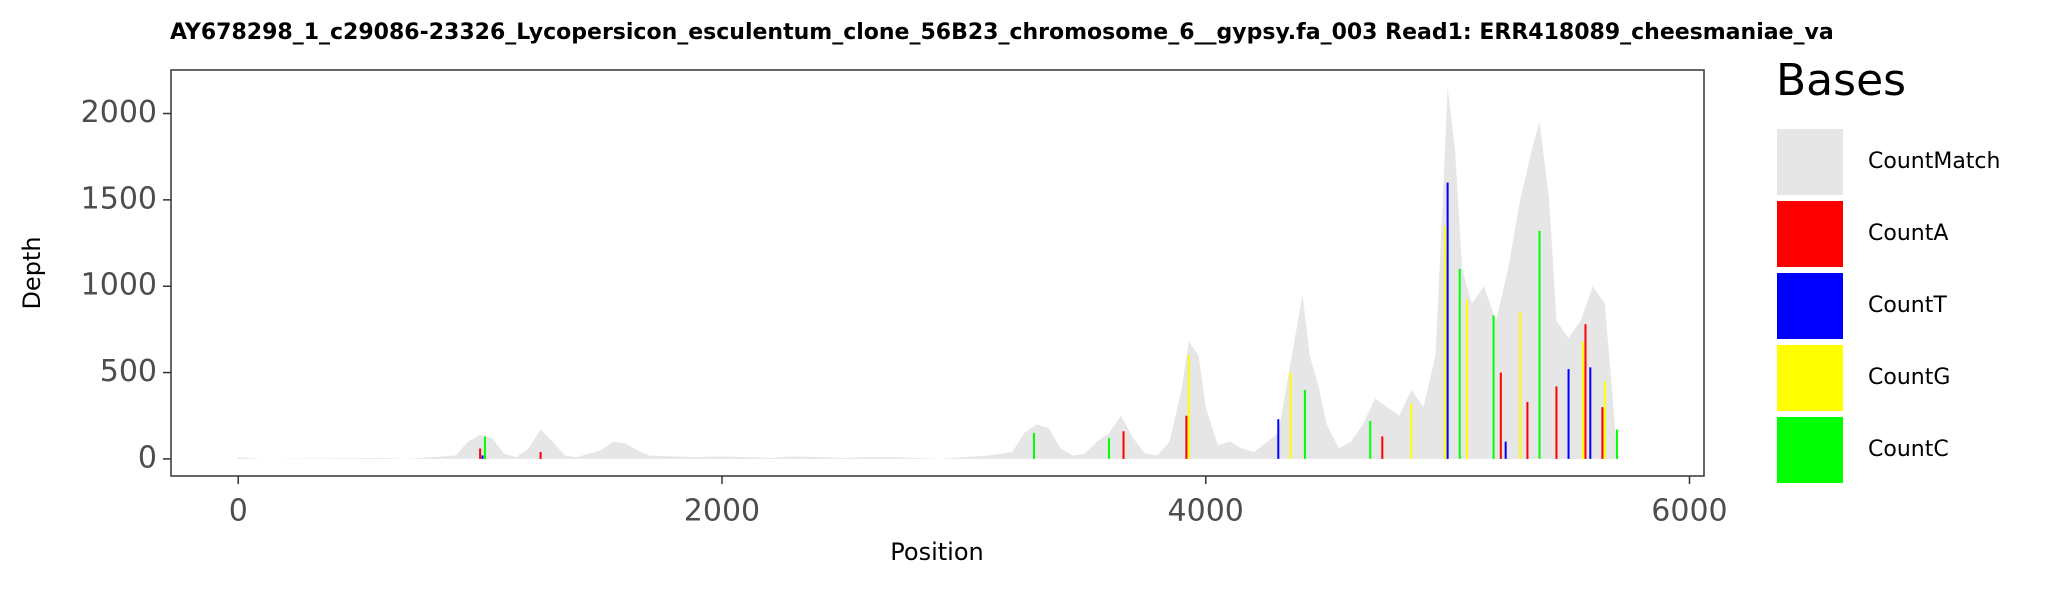  I want to click on legend-label: CountMatch, so click(1934, 161).